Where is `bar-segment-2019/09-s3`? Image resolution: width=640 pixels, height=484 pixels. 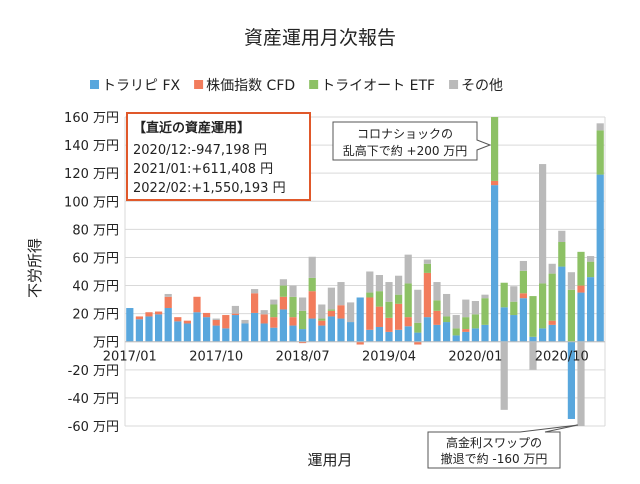 bar-segment-2019/09-s3 is located at coordinates (437, 291).